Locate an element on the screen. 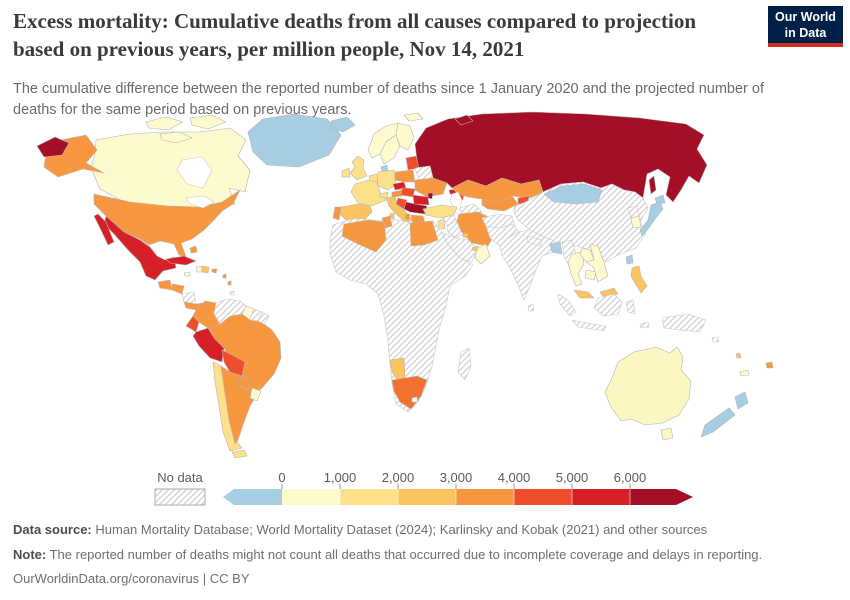 Image resolution: width=850 pixels, height=600 pixels. region-java is located at coordinates (589, 325).